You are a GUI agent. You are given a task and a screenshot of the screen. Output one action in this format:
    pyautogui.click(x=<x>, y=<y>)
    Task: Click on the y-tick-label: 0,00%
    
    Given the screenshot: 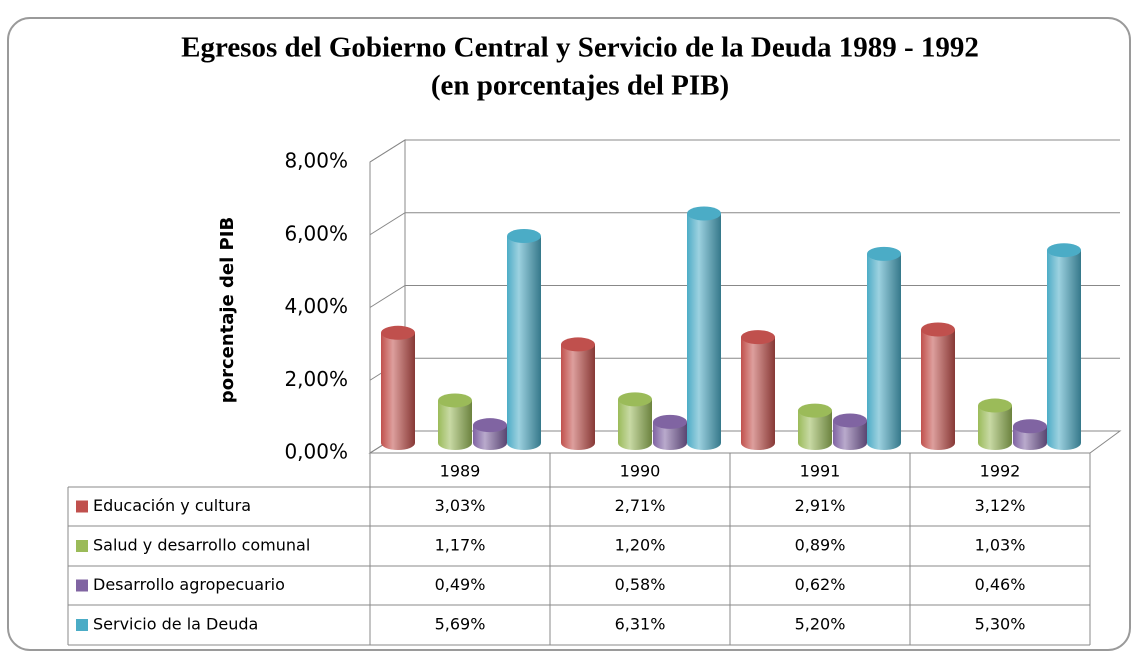 What is the action you would take?
    pyautogui.click(x=316, y=452)
    